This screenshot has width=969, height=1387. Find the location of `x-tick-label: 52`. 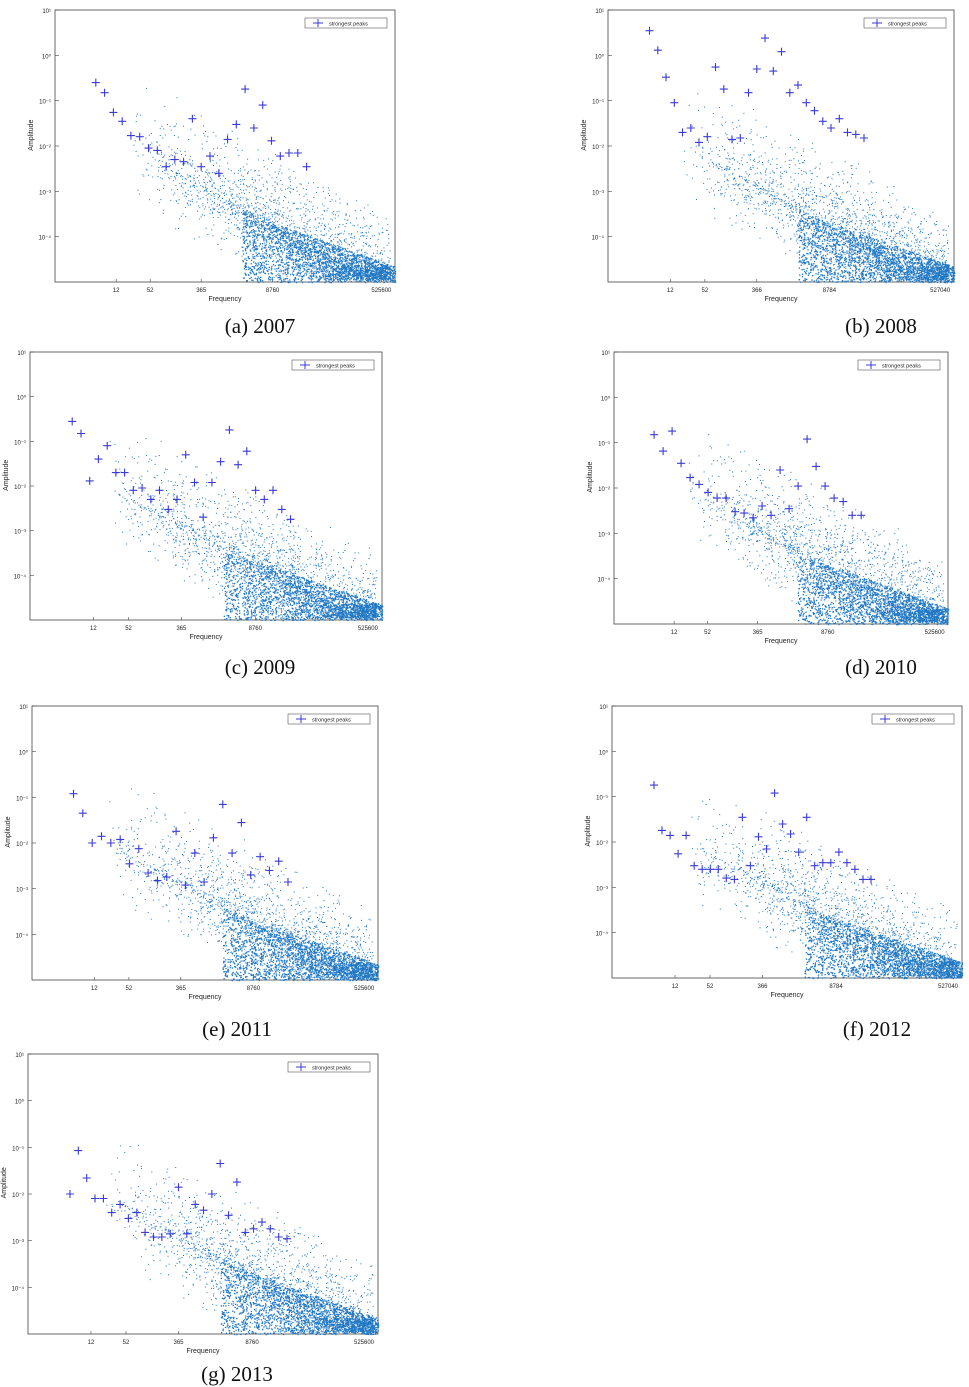

x-tick-label: 52 is located at coordinates (705, 291).